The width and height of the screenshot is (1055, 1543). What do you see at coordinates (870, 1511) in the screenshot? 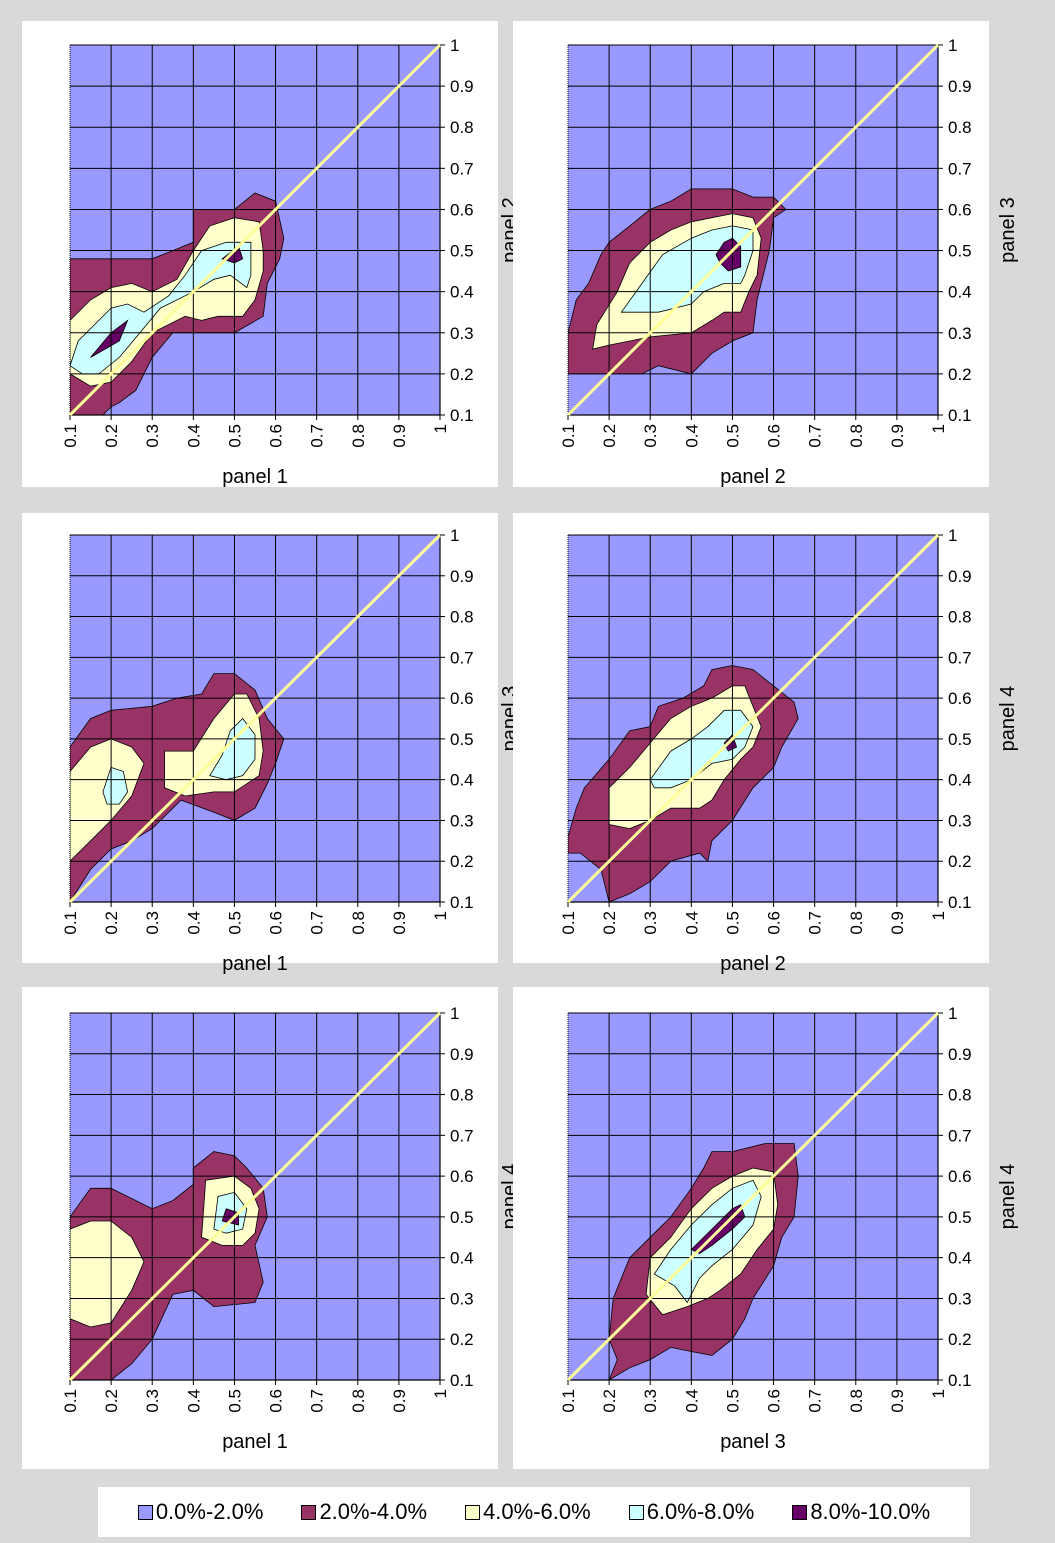
I see `legend-label: 8.0%-10.0%` at bounding box center [870, 1511].